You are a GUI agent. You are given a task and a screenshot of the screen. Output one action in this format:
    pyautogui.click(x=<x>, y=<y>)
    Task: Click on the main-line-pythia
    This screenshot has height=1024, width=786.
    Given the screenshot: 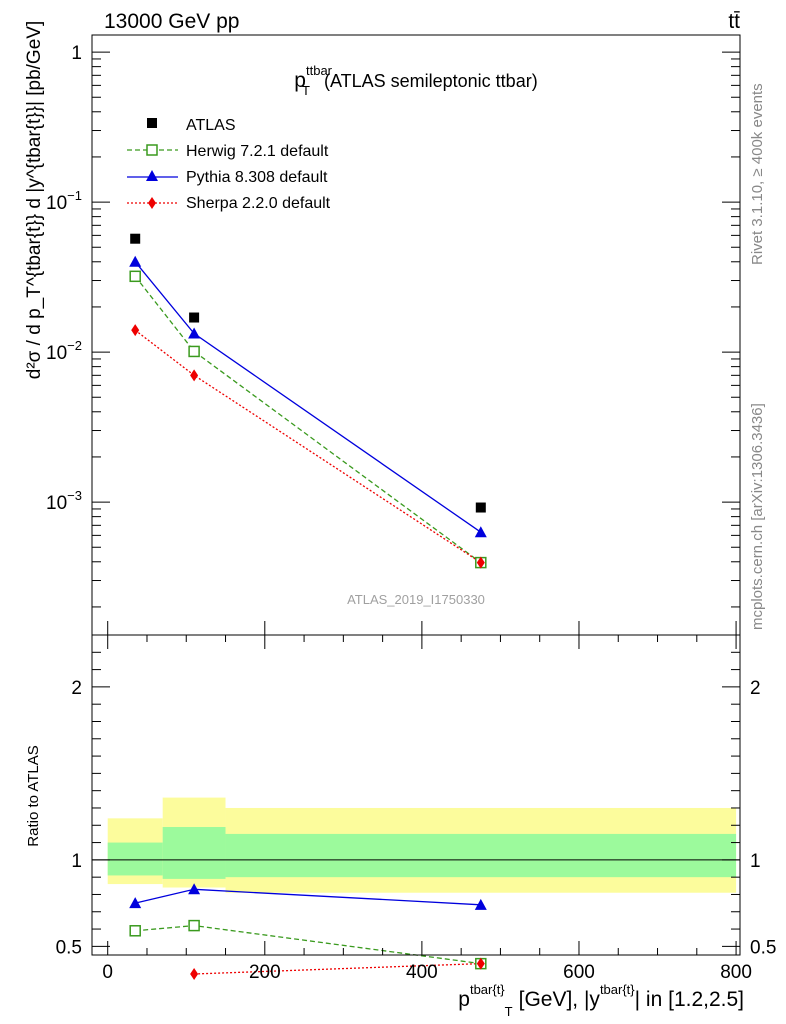 What is the action you would take?
    pyautogui.click(x=308, y=397)
    